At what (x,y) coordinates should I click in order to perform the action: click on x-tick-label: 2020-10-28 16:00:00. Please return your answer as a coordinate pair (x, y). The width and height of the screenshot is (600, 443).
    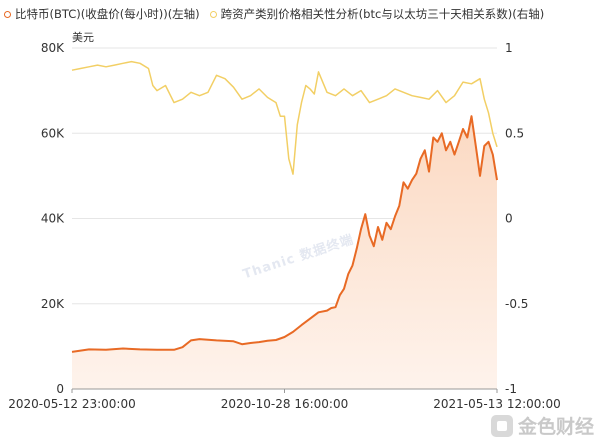
    Looking at the image, I should click on (284, 404).